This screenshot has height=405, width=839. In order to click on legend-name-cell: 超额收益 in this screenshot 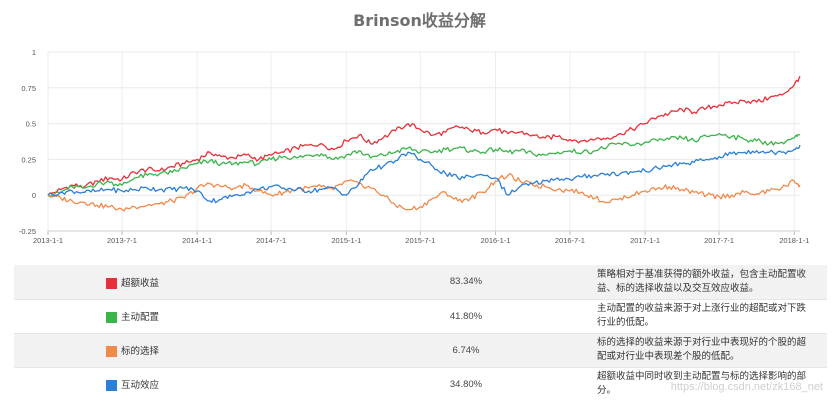, I will do `click(177, 282)`.